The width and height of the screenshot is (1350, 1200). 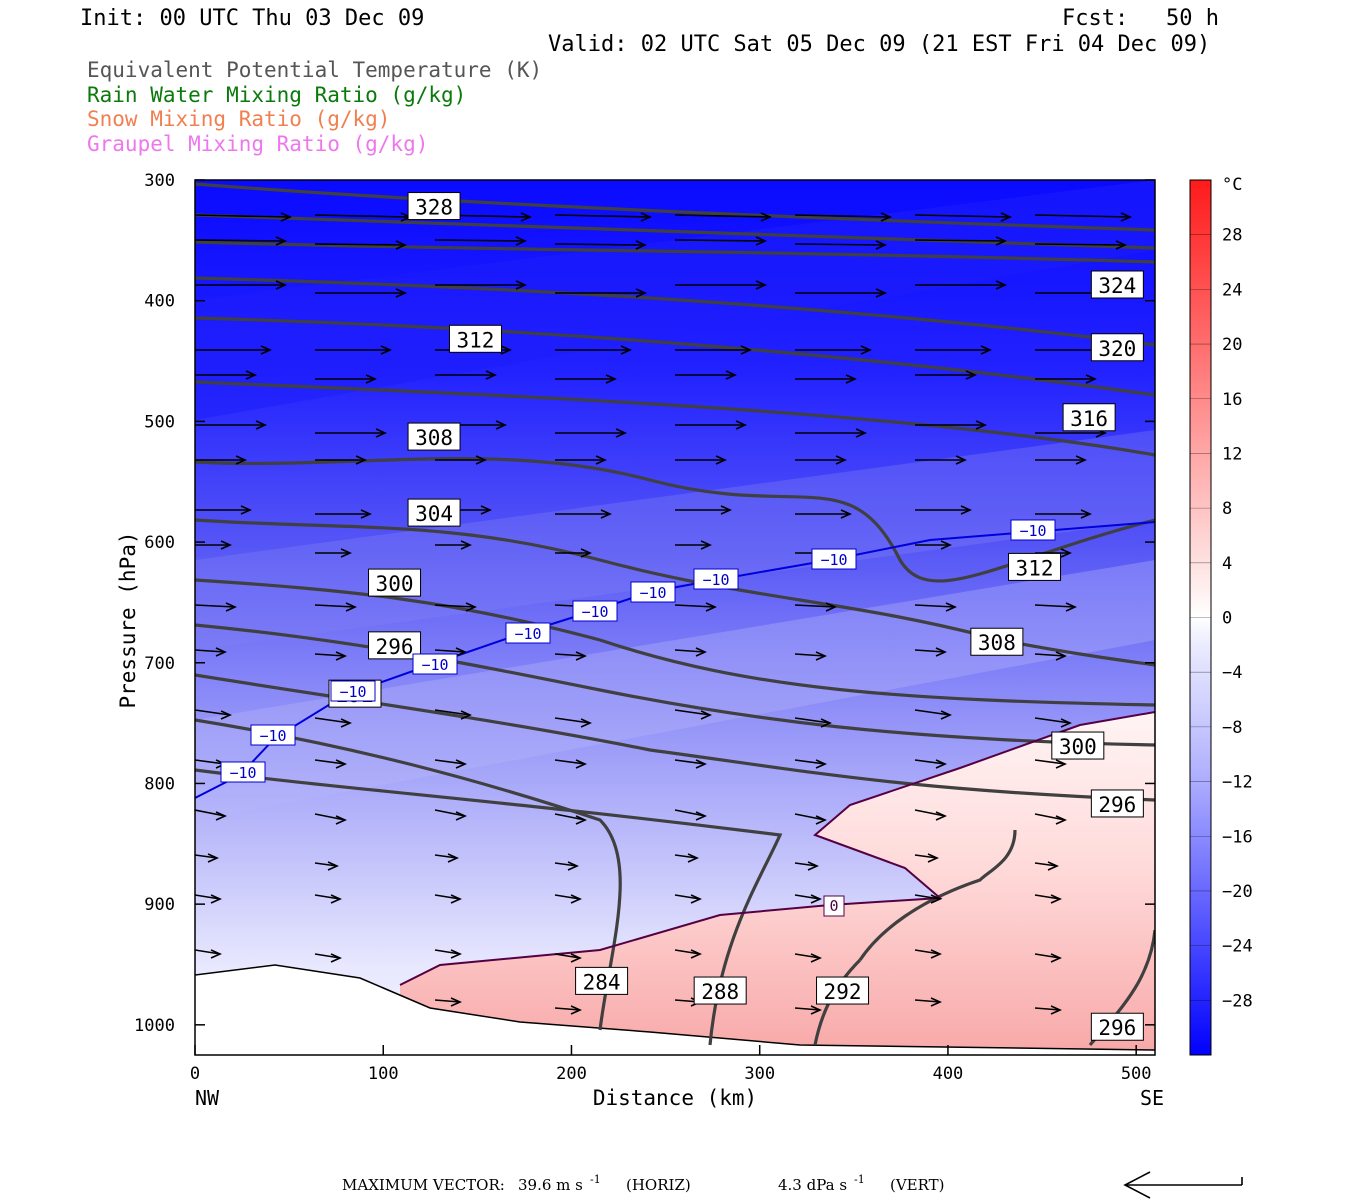 I want to click on colorbar-tick-label: −8, so click(x=1232, y=728).